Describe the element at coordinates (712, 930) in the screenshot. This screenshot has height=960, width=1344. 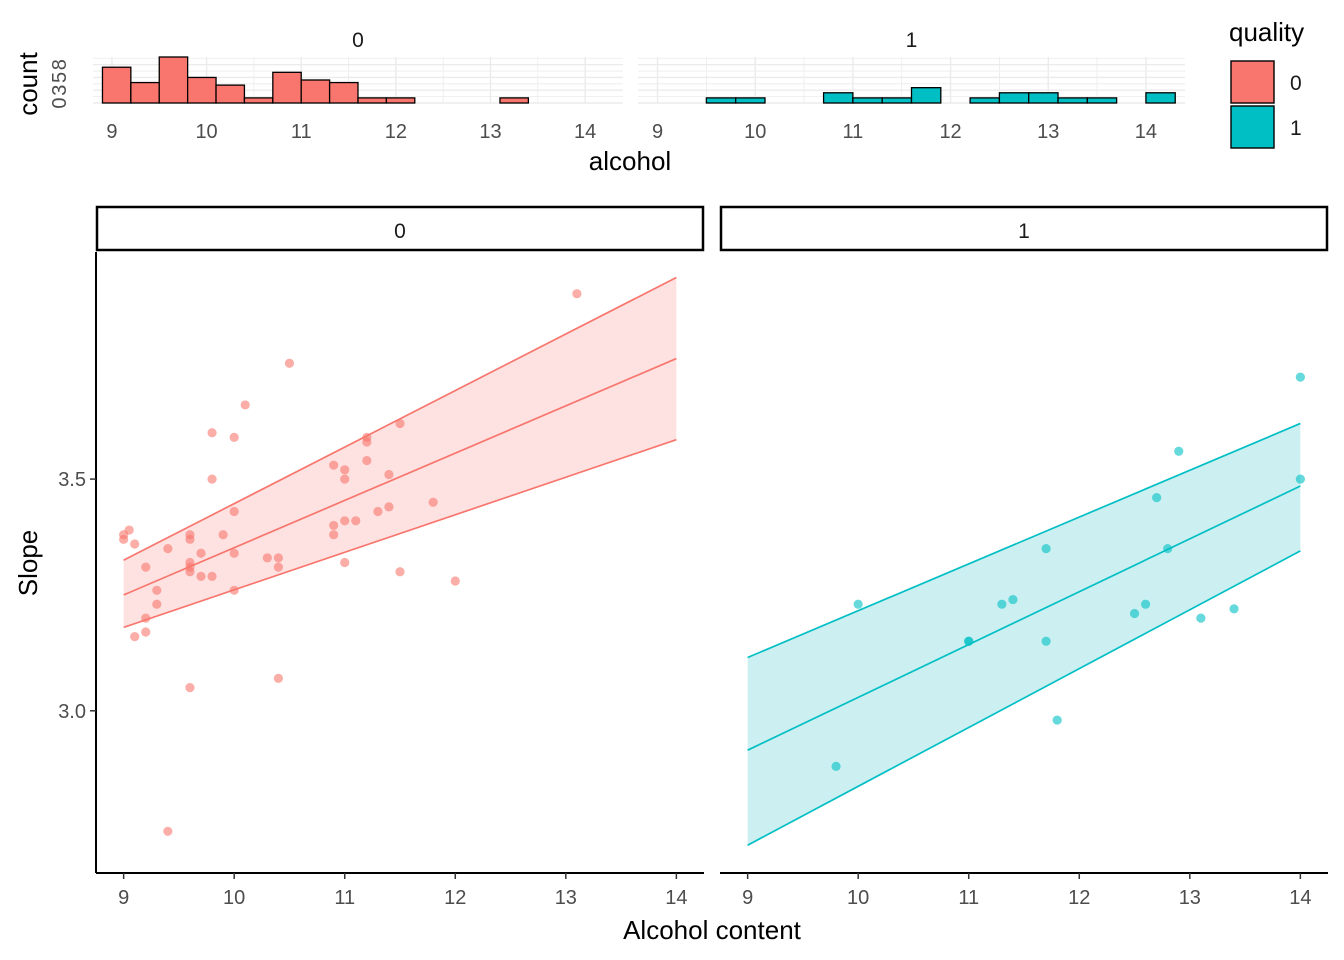
I see `scatter-x-axis-title: Alcohol content` at that location.